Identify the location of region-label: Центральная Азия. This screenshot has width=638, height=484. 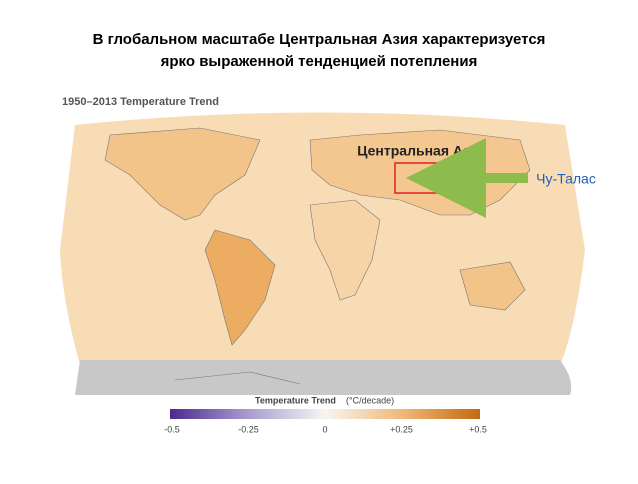
(421, 151).